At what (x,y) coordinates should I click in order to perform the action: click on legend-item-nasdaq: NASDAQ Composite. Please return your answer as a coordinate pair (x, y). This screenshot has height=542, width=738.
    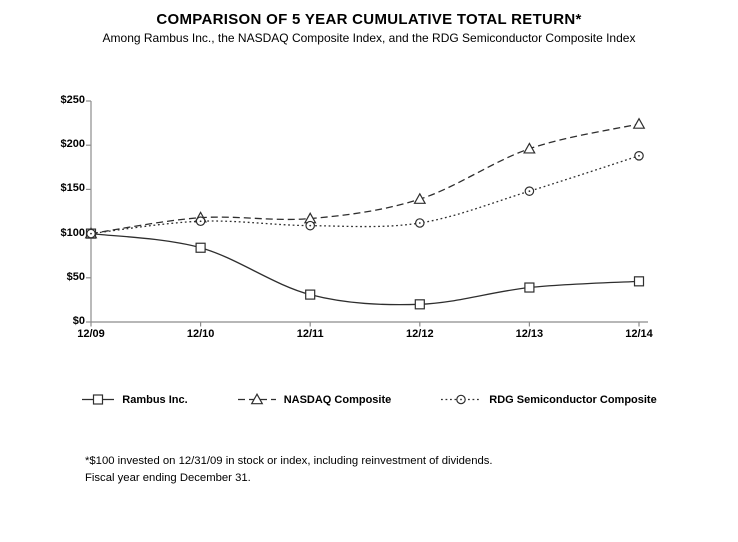
    Looking at the image, I should click on (314, 399).